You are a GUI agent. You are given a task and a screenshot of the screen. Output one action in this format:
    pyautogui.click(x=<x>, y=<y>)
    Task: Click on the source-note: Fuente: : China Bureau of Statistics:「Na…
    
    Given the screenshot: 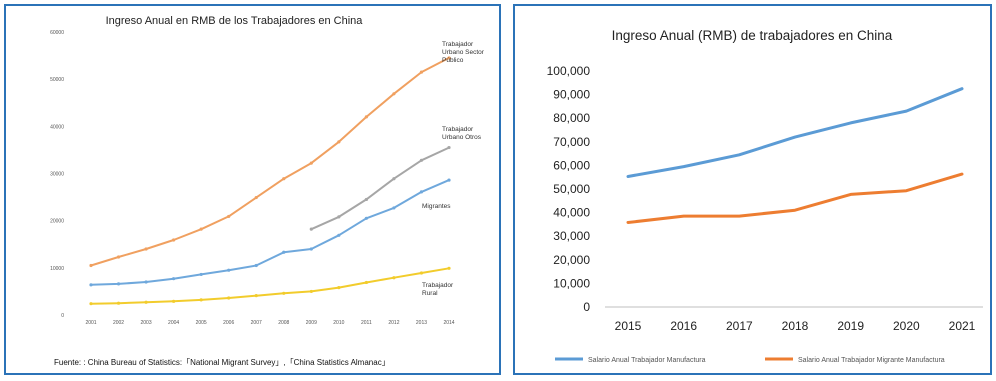 What is the action you would take?
    pyautogui.click(x=222, y=362)
    